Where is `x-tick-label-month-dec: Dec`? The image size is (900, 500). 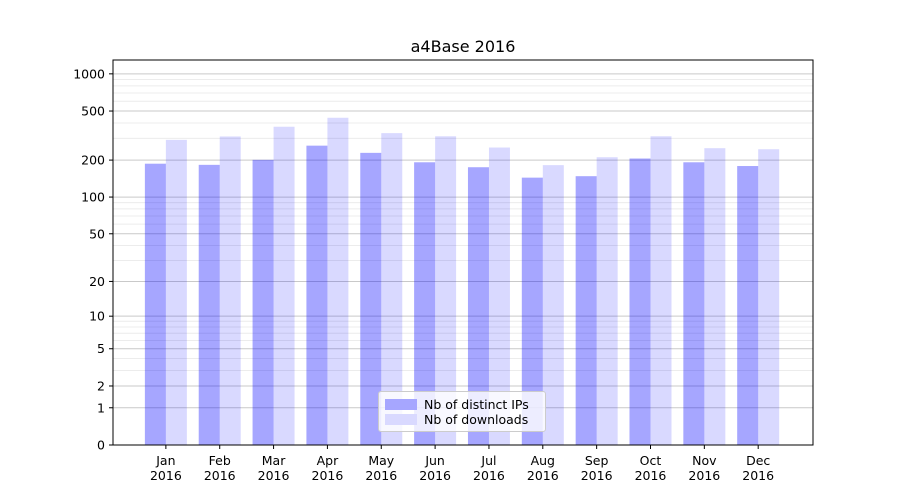
x-tick-label-month-dec: Dec is located at coordinates (758, 460).